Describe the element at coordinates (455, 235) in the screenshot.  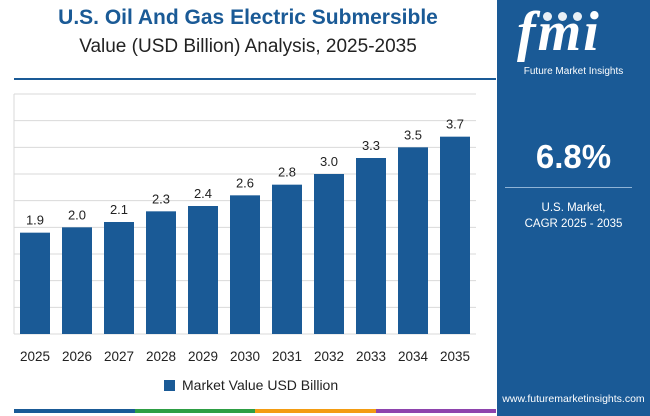
I see `bar-2035` at that location.